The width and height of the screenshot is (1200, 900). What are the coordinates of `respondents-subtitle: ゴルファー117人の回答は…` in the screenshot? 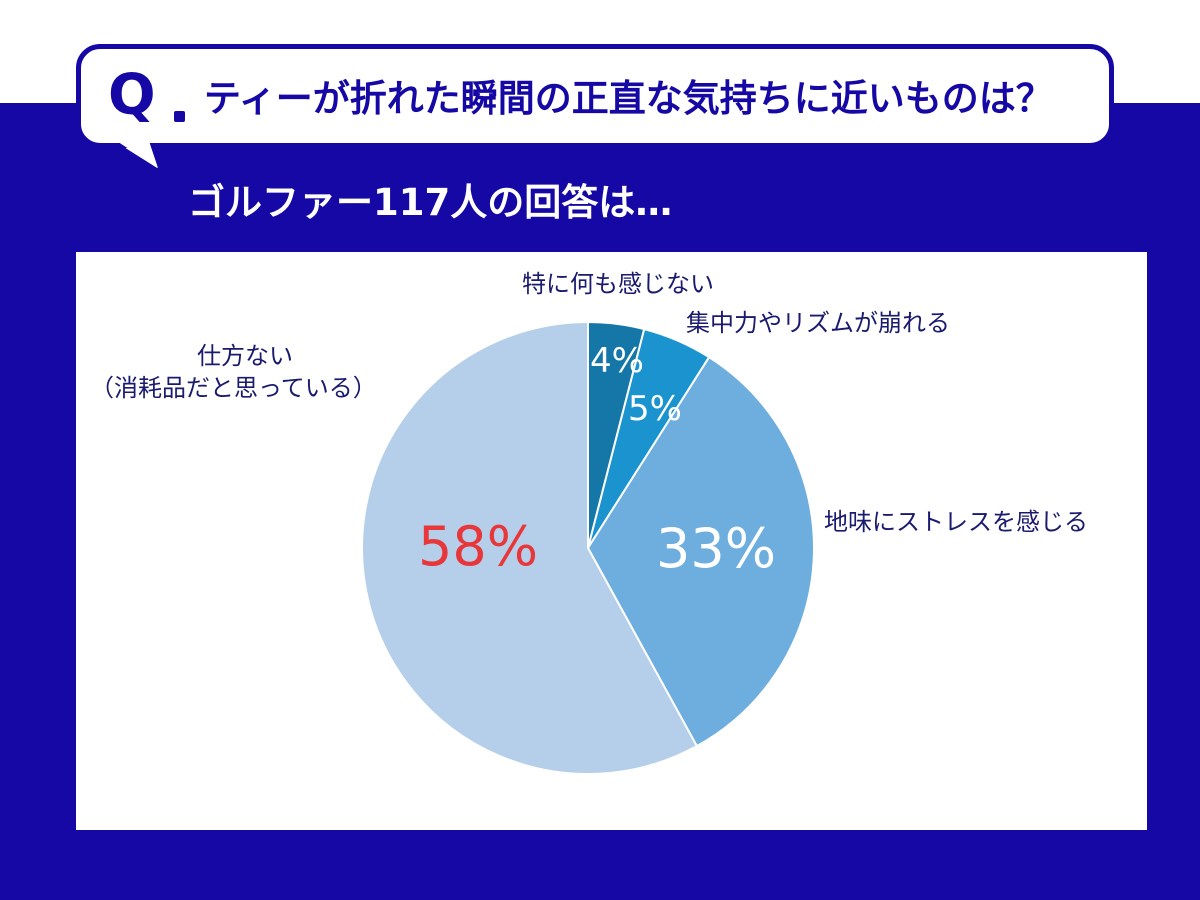 It's located at (430, 202).